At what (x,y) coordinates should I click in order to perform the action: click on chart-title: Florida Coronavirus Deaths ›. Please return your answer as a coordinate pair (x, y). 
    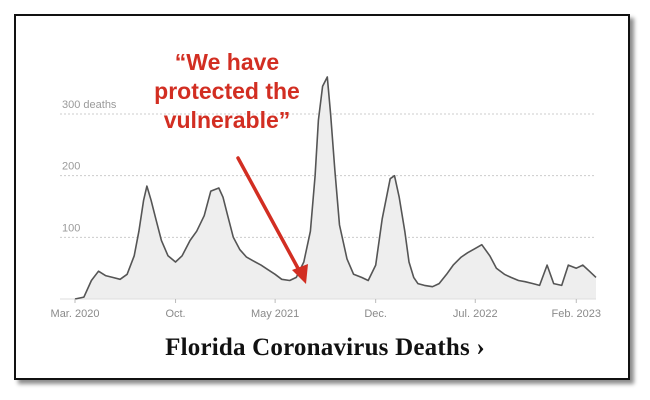
    Looking at the image, I should click on (325, 347).